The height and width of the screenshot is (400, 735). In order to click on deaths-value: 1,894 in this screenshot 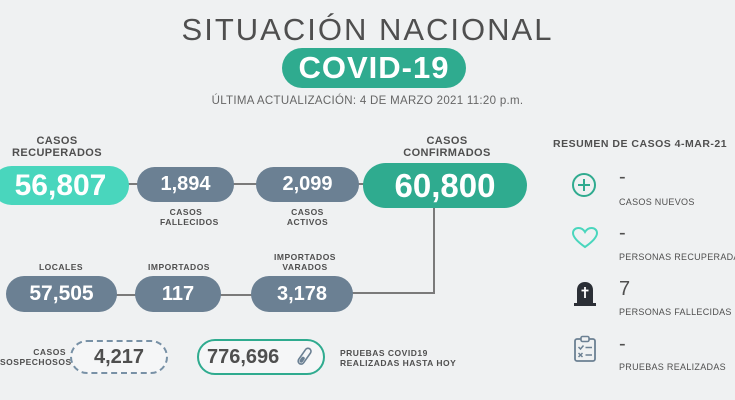, I will do `click(185, 184)`.